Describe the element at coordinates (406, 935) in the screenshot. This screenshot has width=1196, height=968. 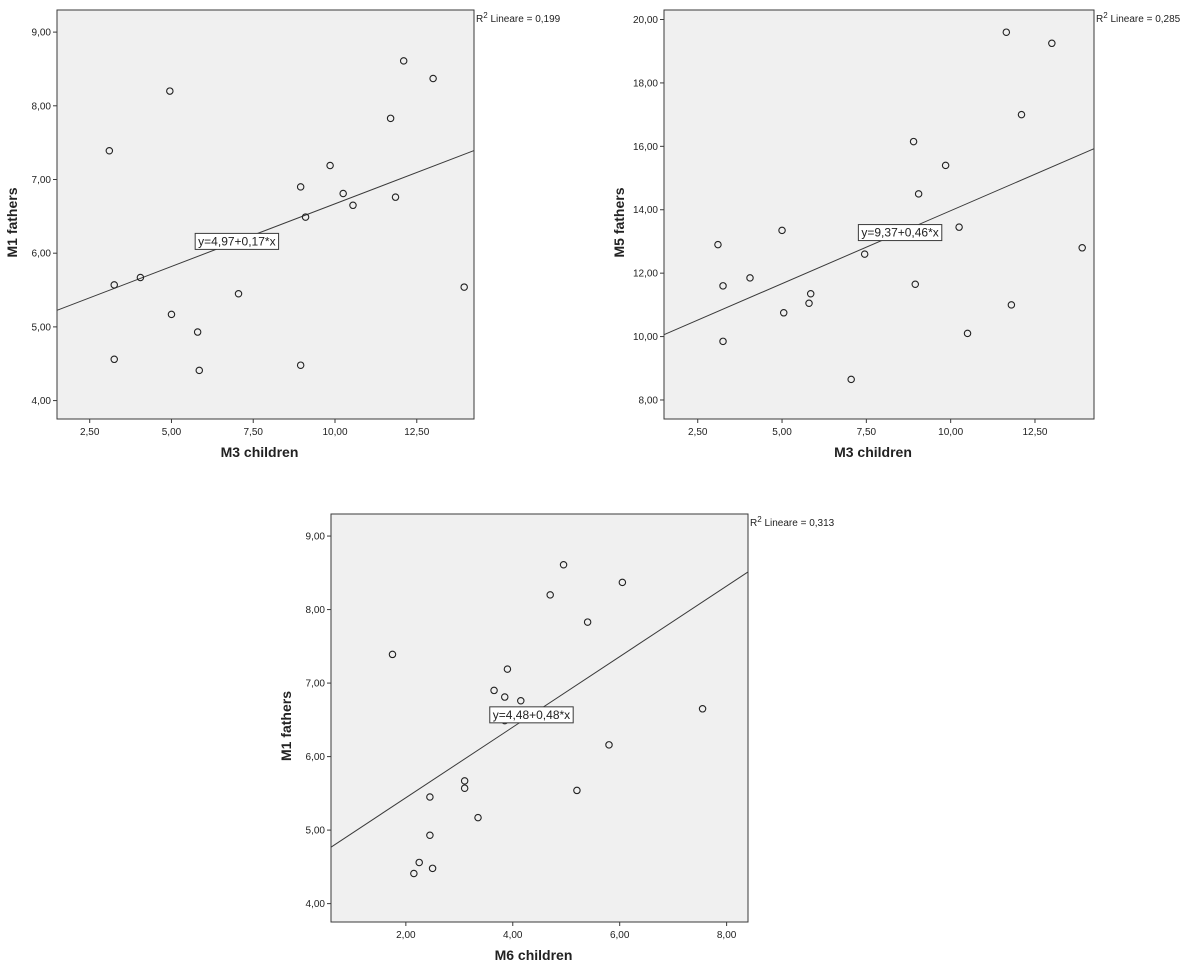
I see `x-tick-label: 2,00` at that location.